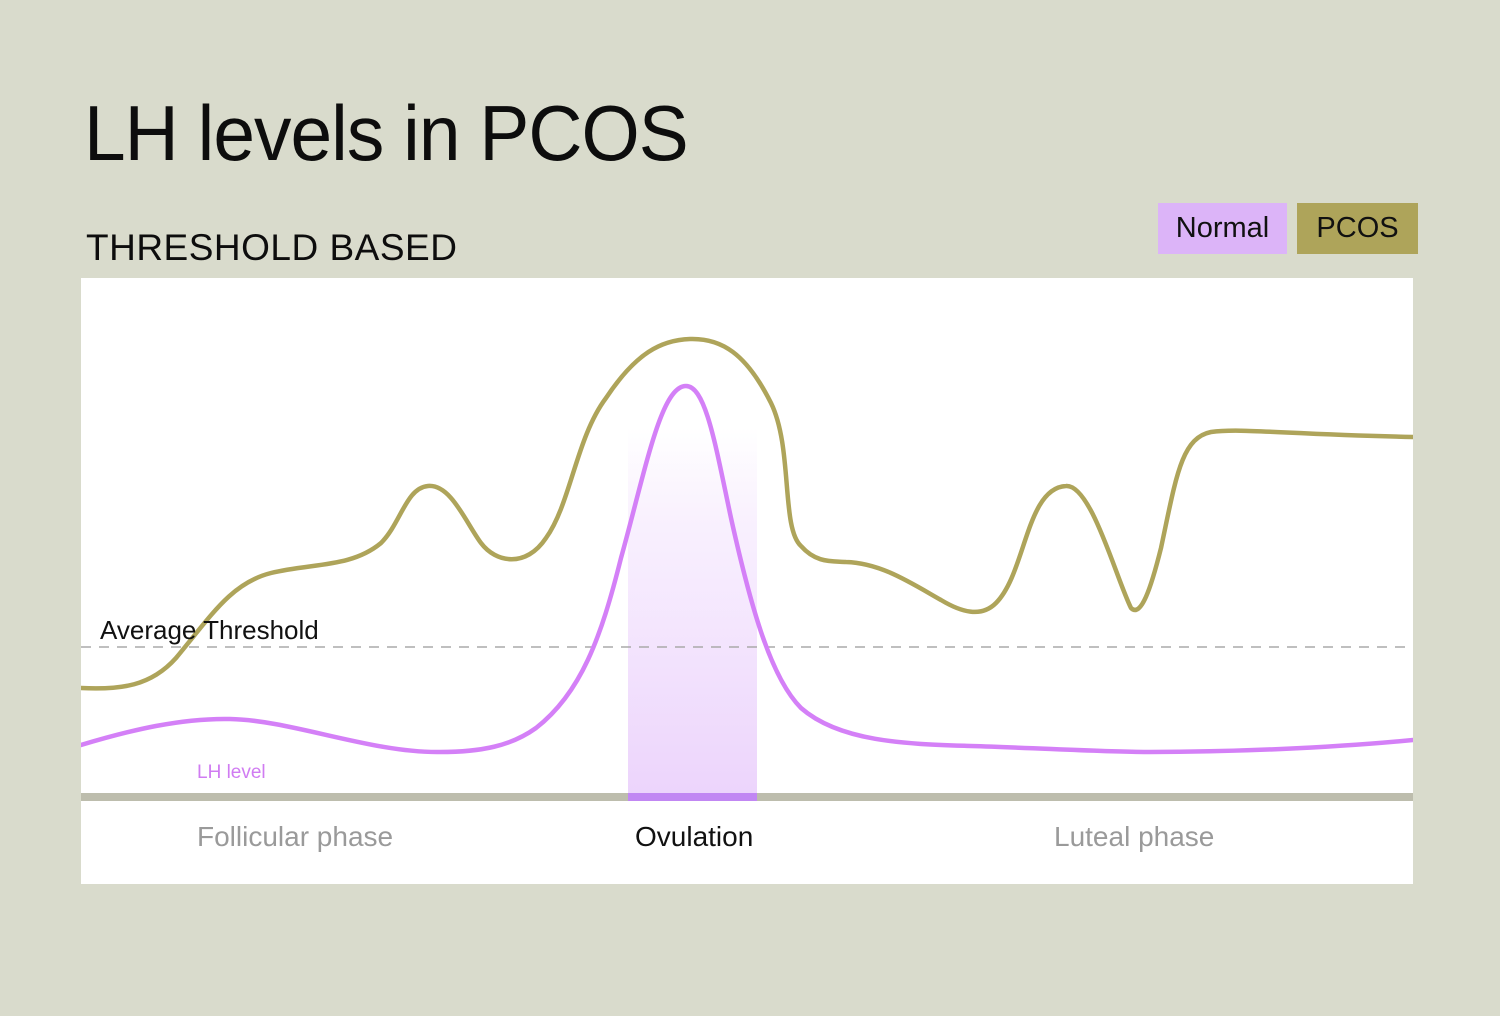  I want to click on ovulation-band, so click(692, 611).